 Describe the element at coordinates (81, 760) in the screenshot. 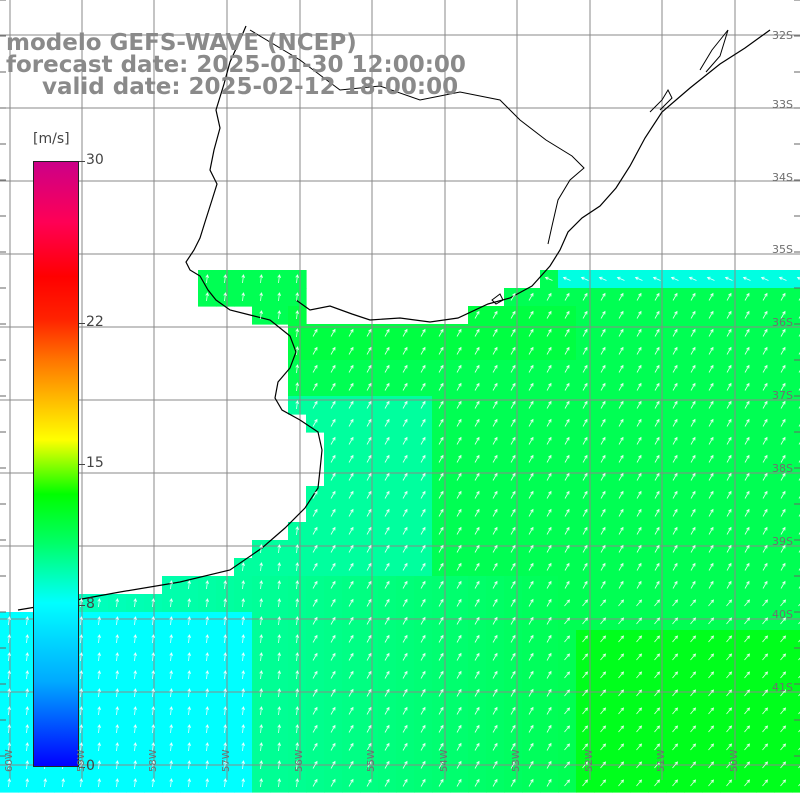

I see `longitude-label: 59W` at that location.